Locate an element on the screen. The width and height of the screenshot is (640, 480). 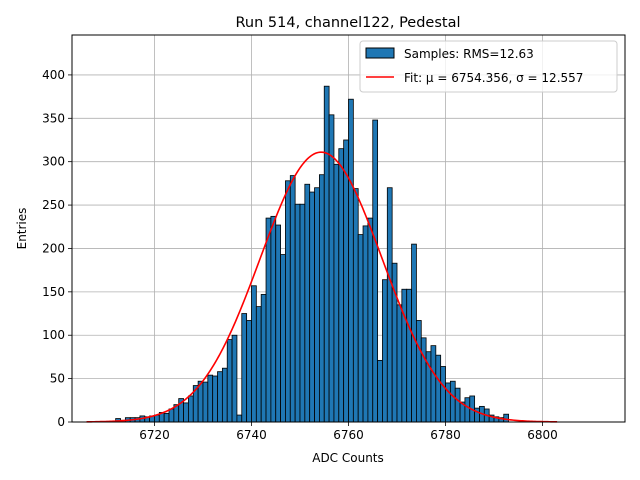
chart-title: Run 514, channel122, Pedestal is located at coordinates (347, 23).